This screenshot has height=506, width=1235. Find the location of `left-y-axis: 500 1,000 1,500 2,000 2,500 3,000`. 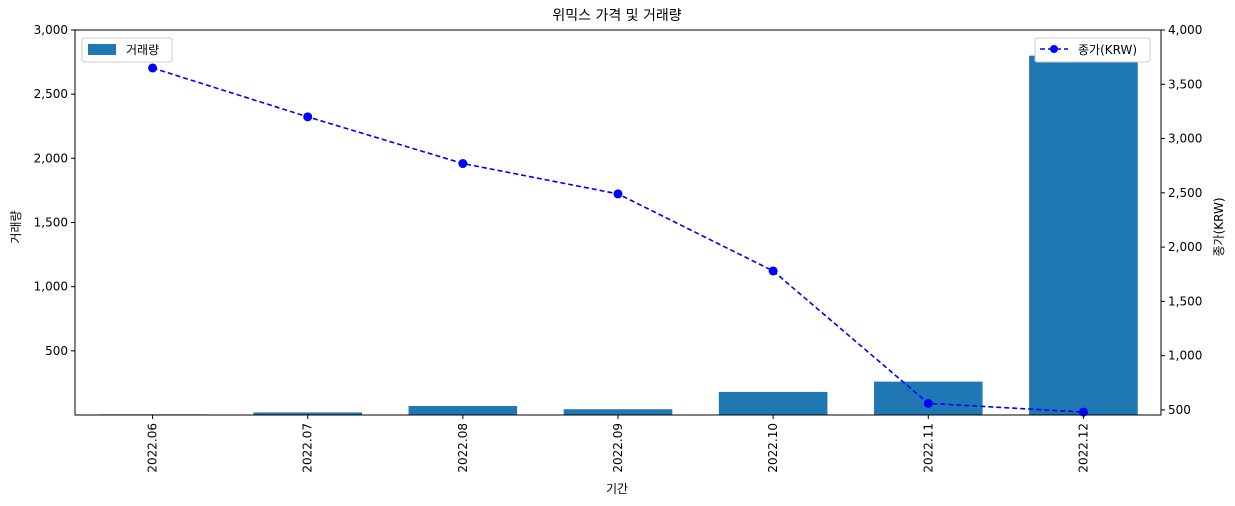

left-y-axis: 500 1,000 1,500 2,000 2,500 3,000 is located at coordinates (54, 190).